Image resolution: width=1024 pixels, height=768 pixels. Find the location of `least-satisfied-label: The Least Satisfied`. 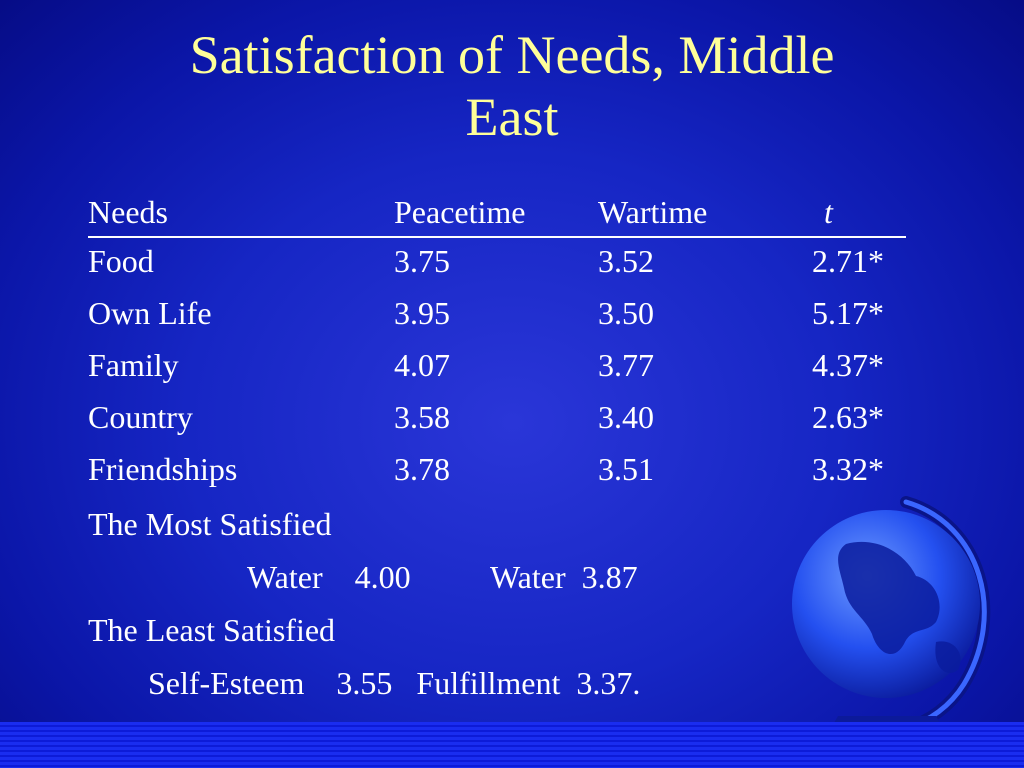

least-satisfied-label: The Least Satisfied is located at coordinates (212, 630).